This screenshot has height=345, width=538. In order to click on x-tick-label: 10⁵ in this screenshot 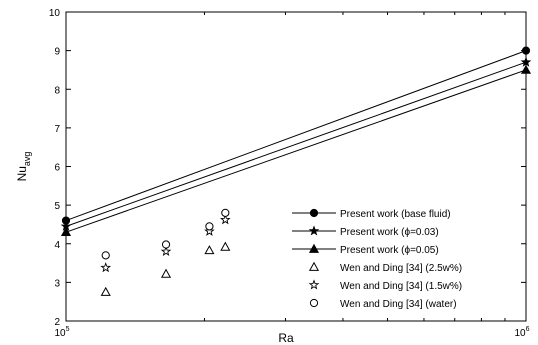, I will do `click(61, 332)`.